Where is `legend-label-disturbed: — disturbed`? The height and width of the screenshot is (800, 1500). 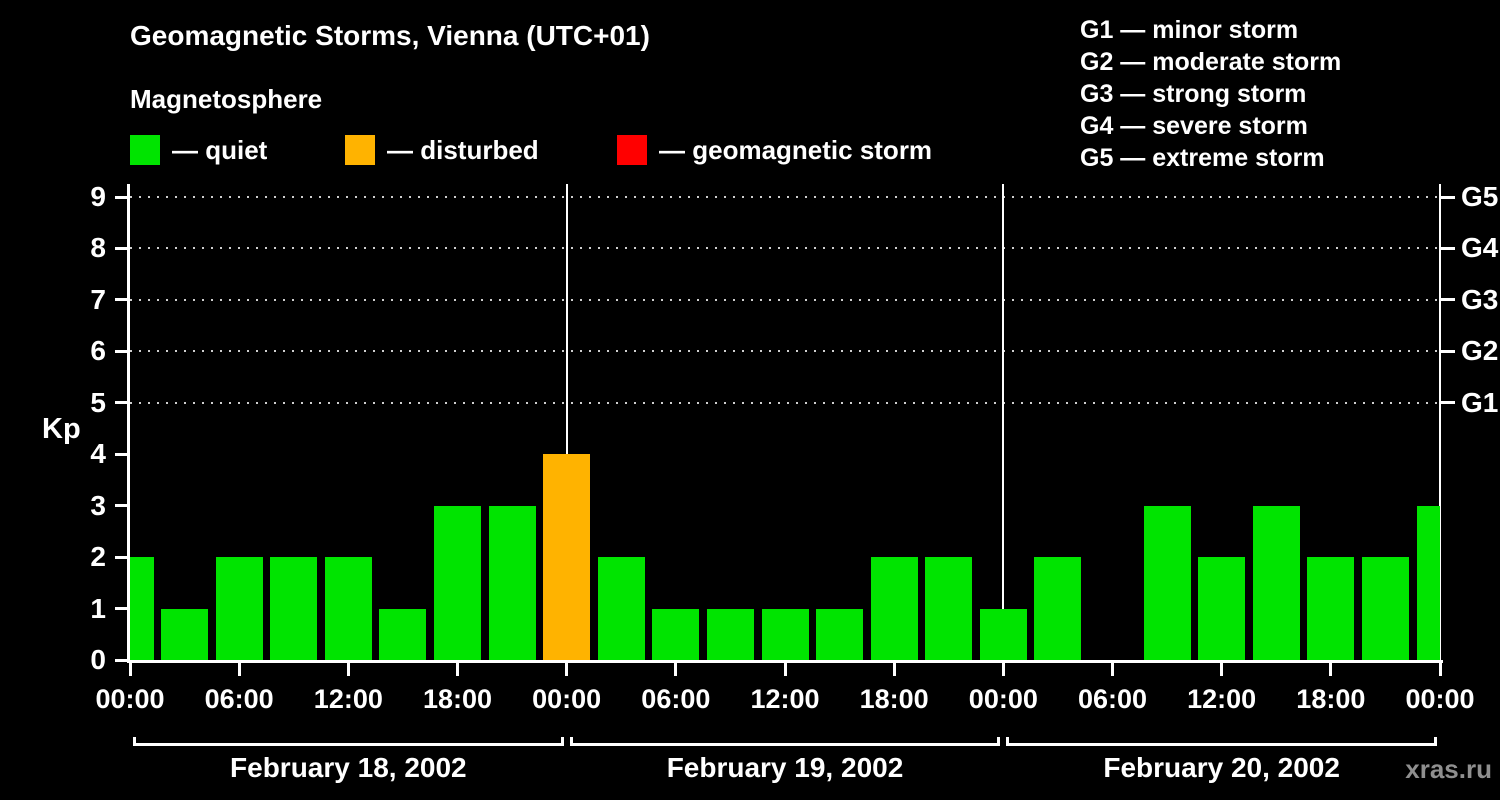
legend-label-disturbed: — disturbed is located at coordinates (463, 150).